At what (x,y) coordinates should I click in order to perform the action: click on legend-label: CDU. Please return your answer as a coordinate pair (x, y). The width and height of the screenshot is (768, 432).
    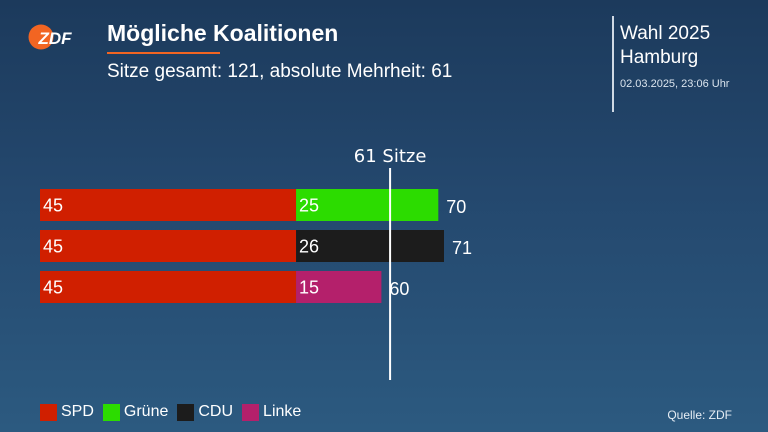
    Looking at the image, I should click on (216, 411).